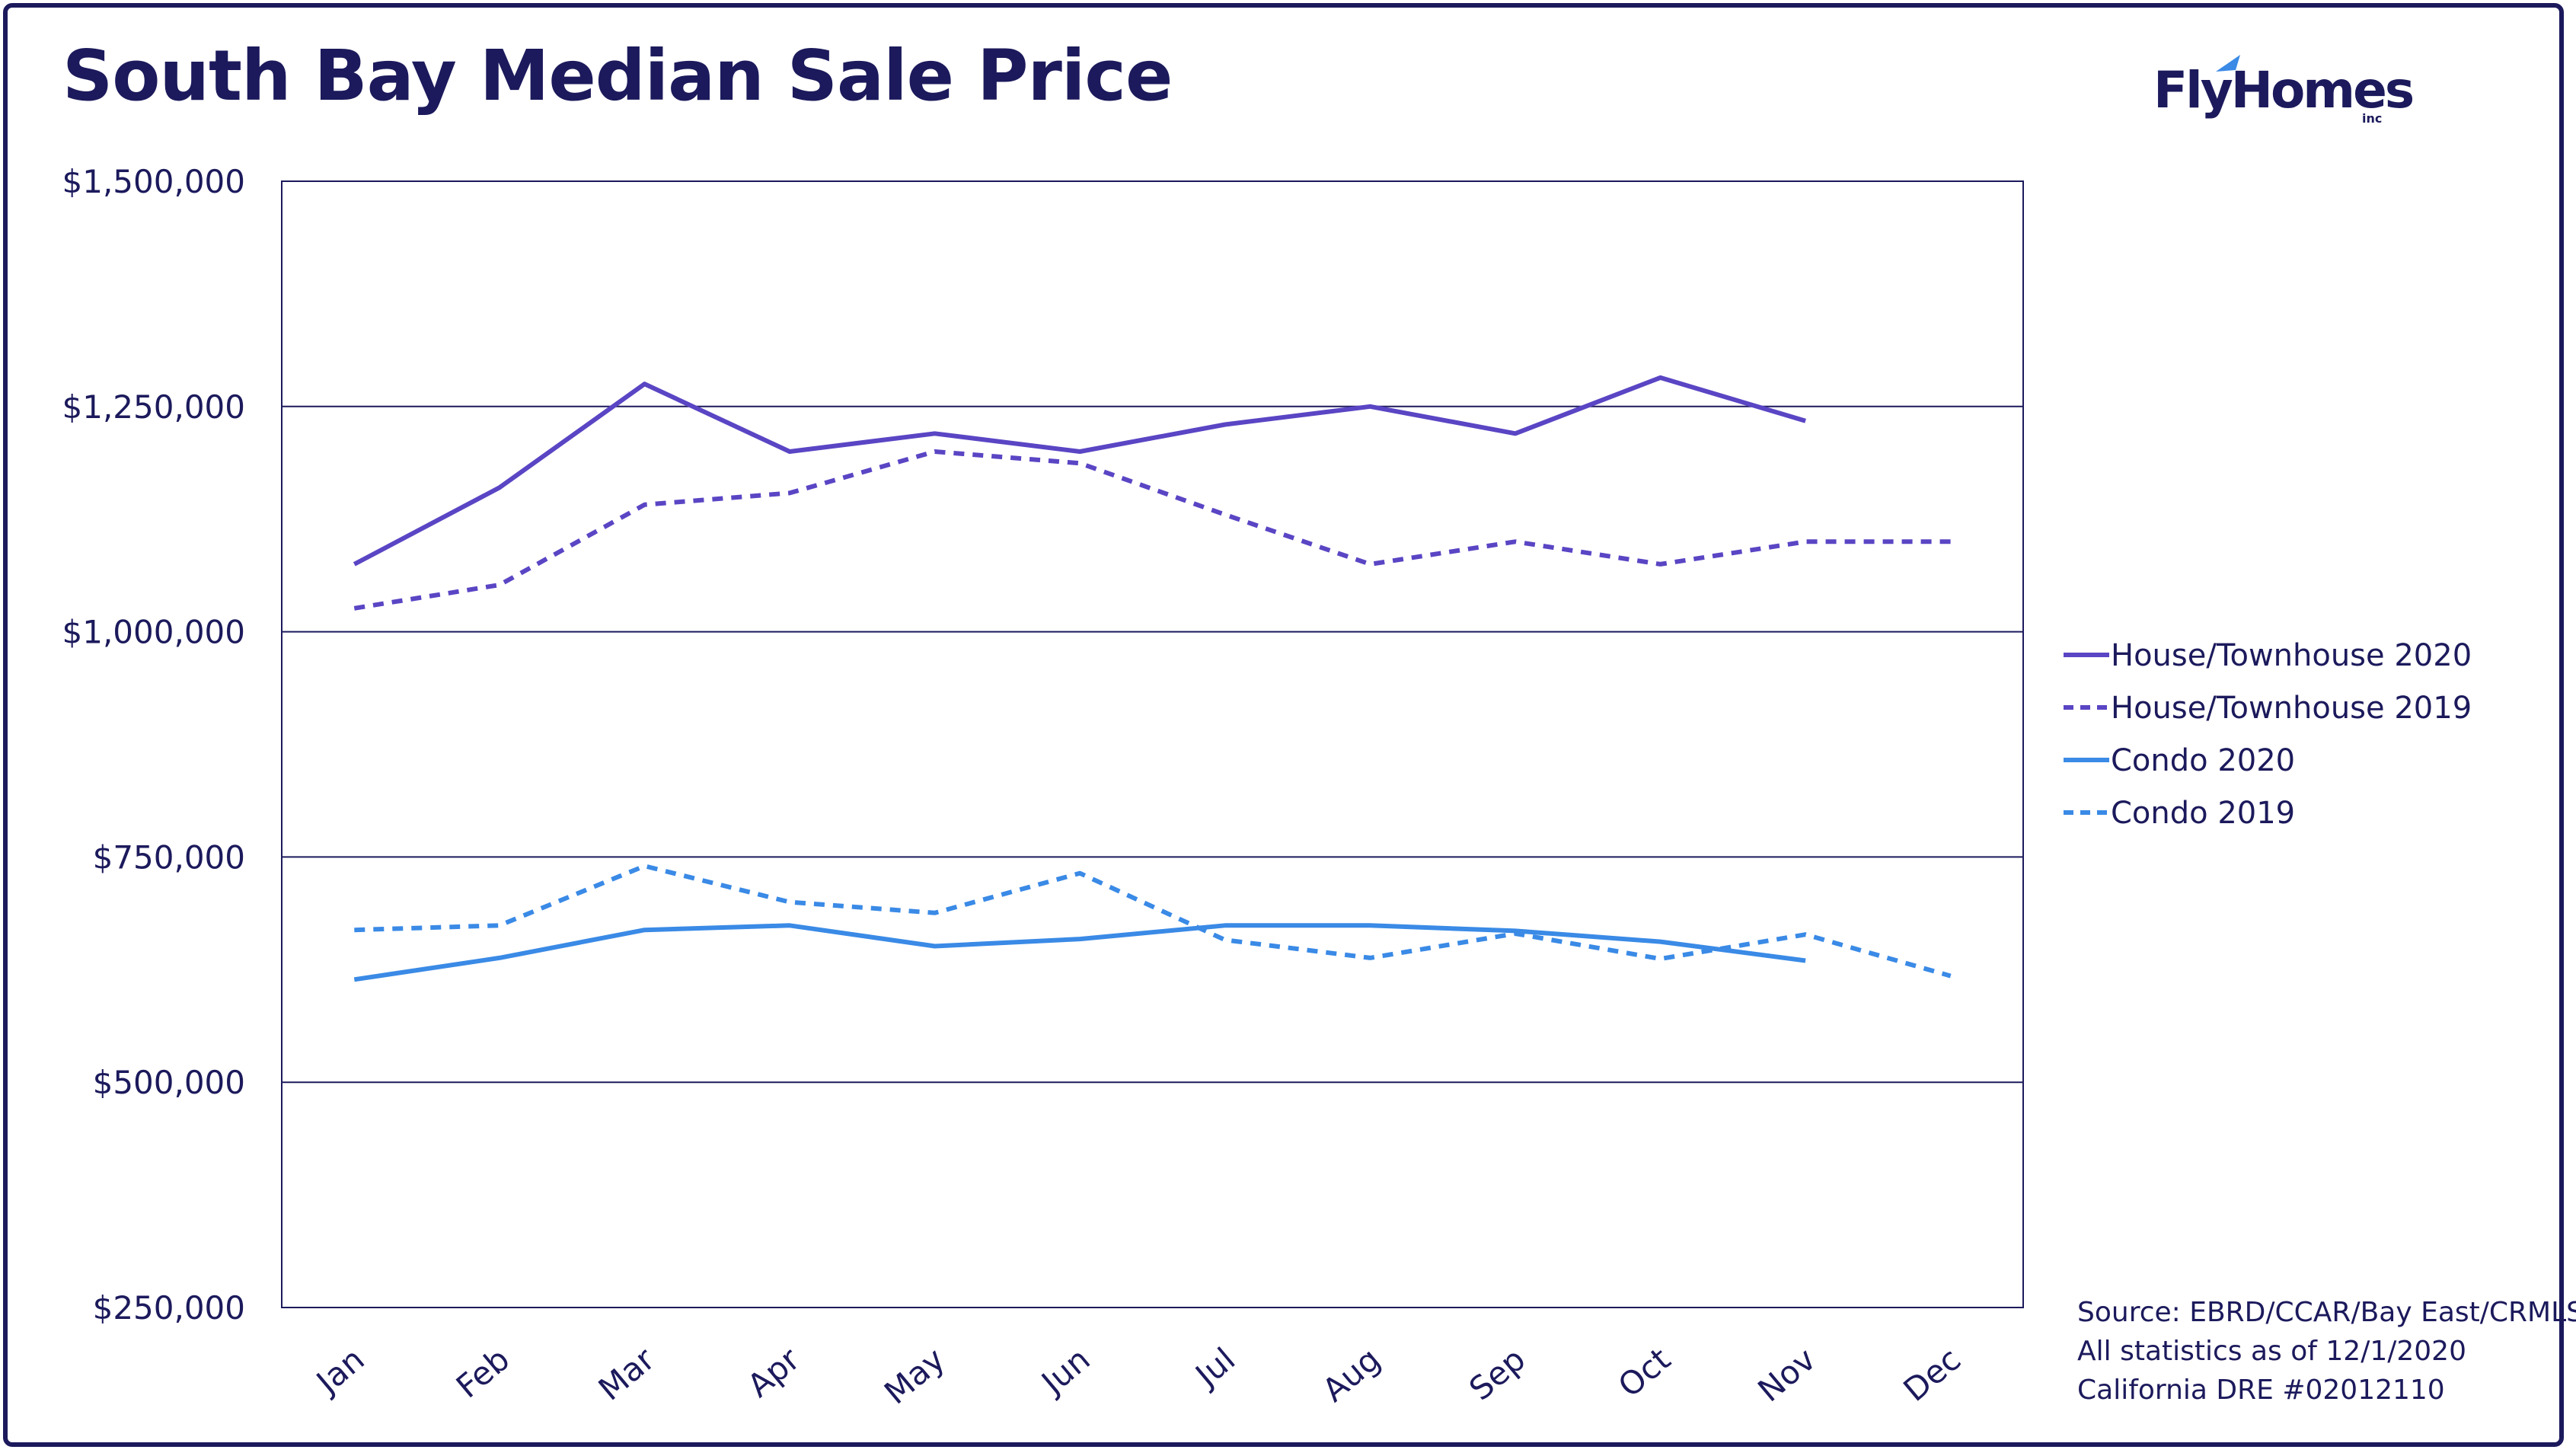 Image resolution: width=2576 pixels, height=1456 pixels. I want to click on logo-wing-icon, so click(2228, 63).